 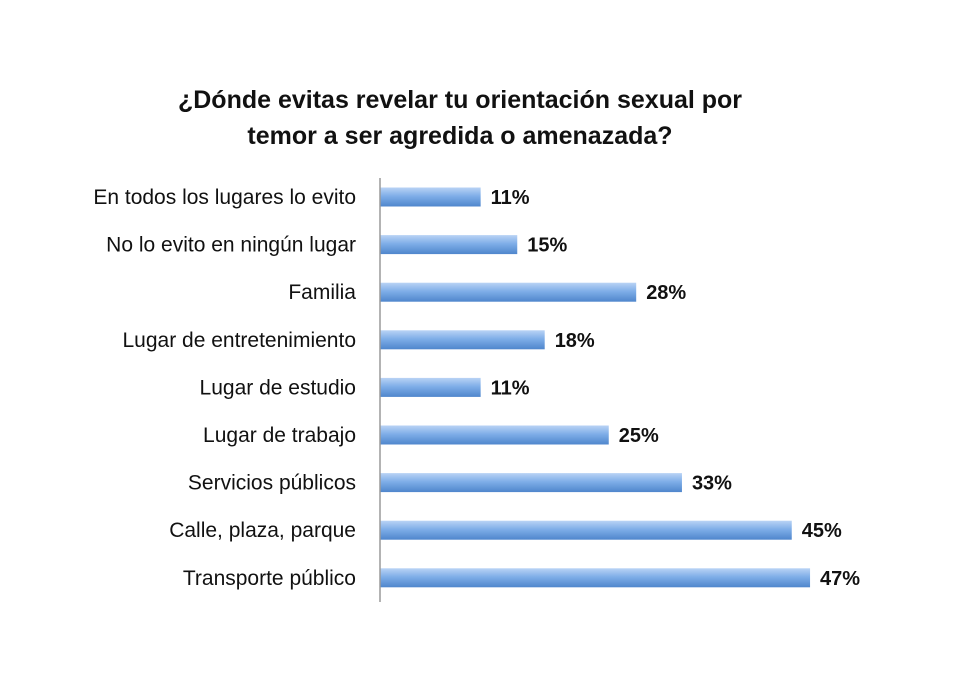 I want to click on data-label: 15%, so click(x=547, y=246).